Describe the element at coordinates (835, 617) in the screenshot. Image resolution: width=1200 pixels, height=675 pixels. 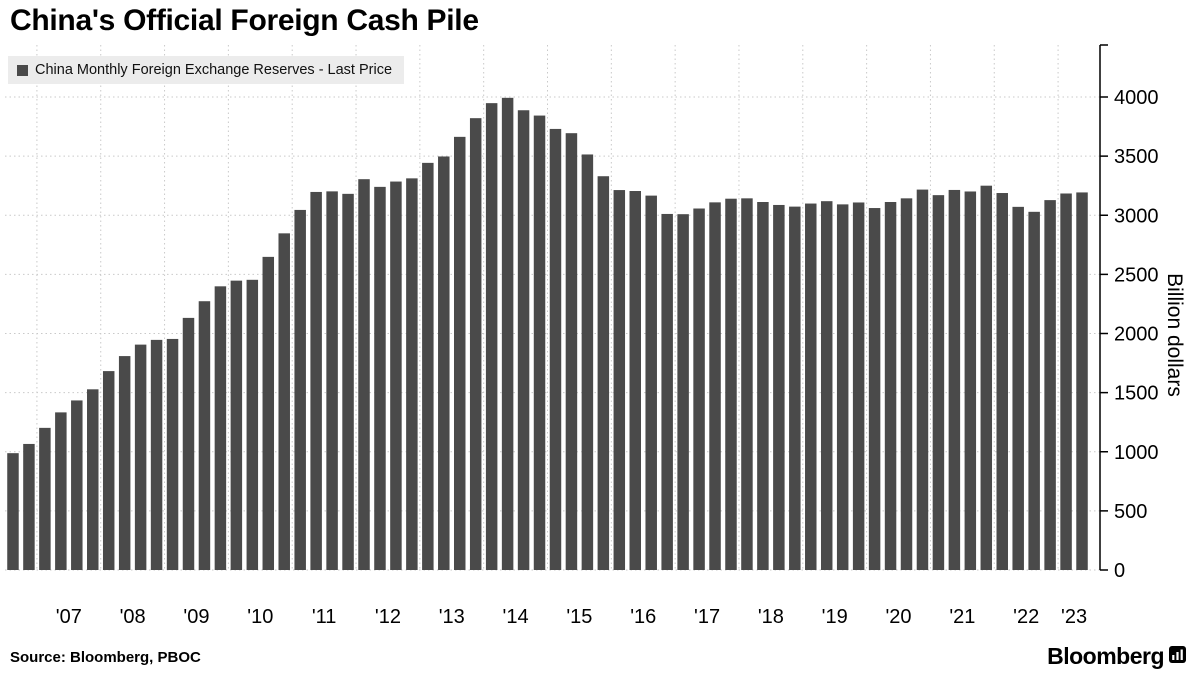
I see `x-axis-label: '19` at that location.